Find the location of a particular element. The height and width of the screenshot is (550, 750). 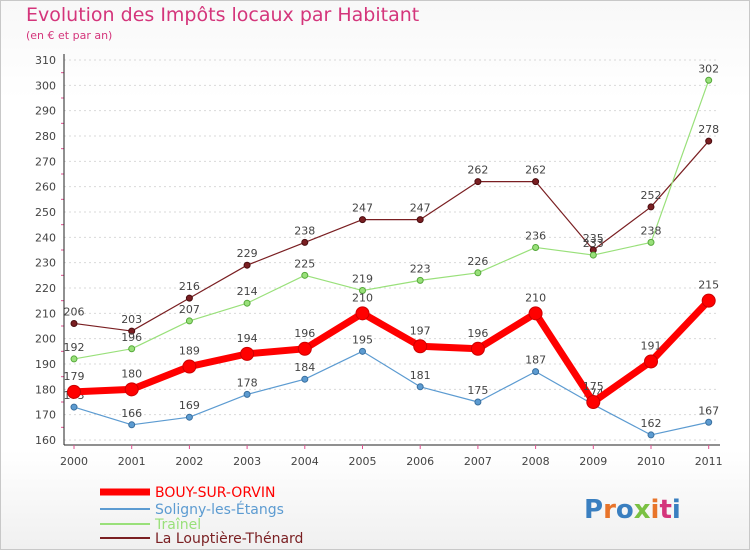

legend-label: BOUY-SUR-ORVIN is located at coordinates (215, 493).